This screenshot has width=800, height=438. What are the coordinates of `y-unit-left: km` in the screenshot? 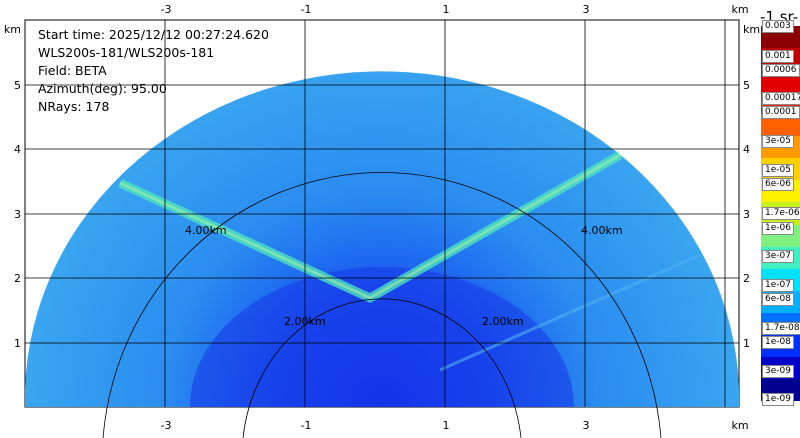 It's located at (12, 29).